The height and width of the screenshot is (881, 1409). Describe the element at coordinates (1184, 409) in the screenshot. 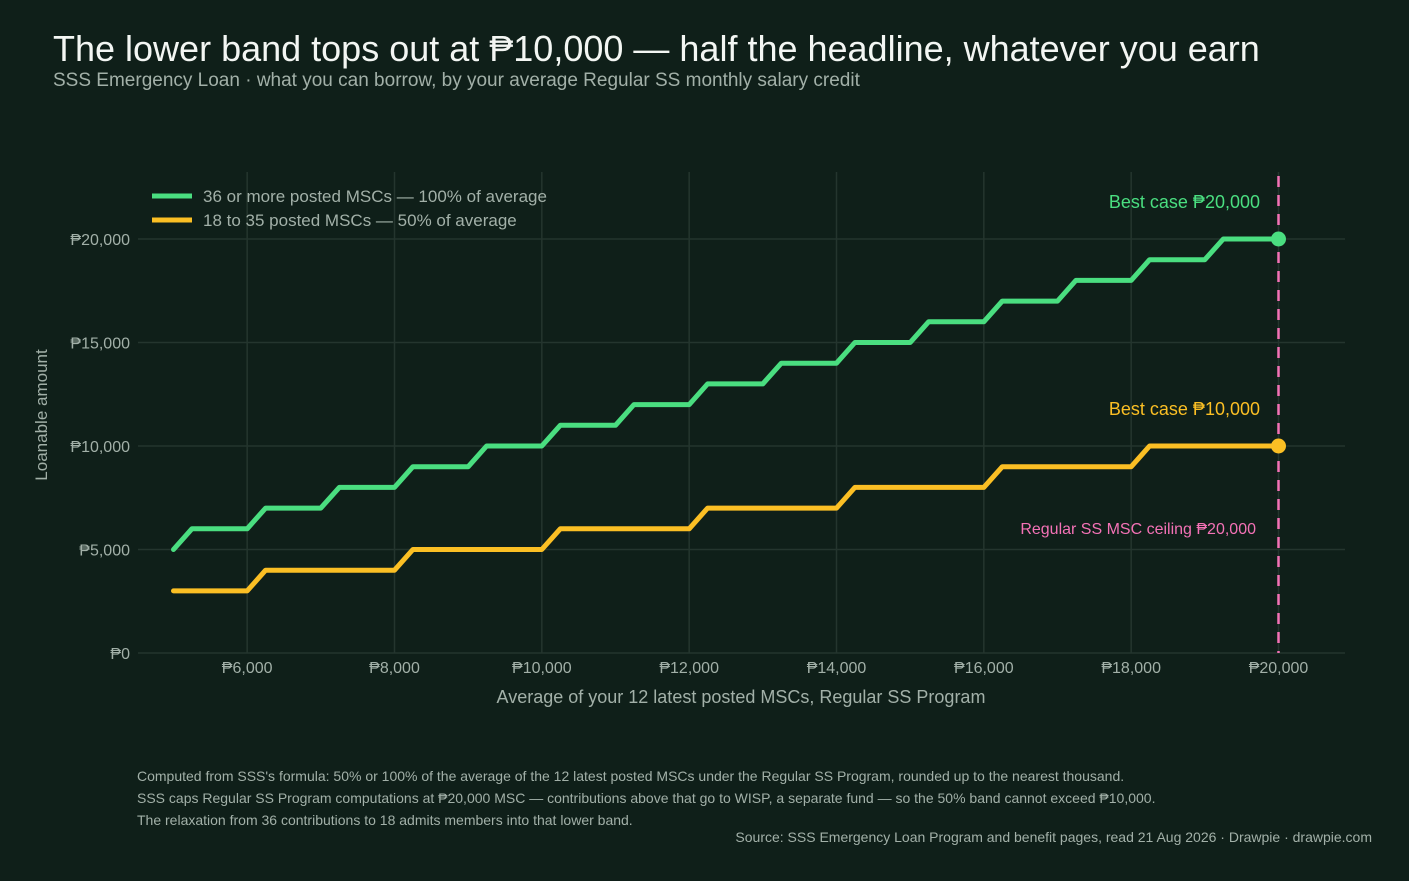

I see `end-point-label: Best case ₱10,000` at that location.